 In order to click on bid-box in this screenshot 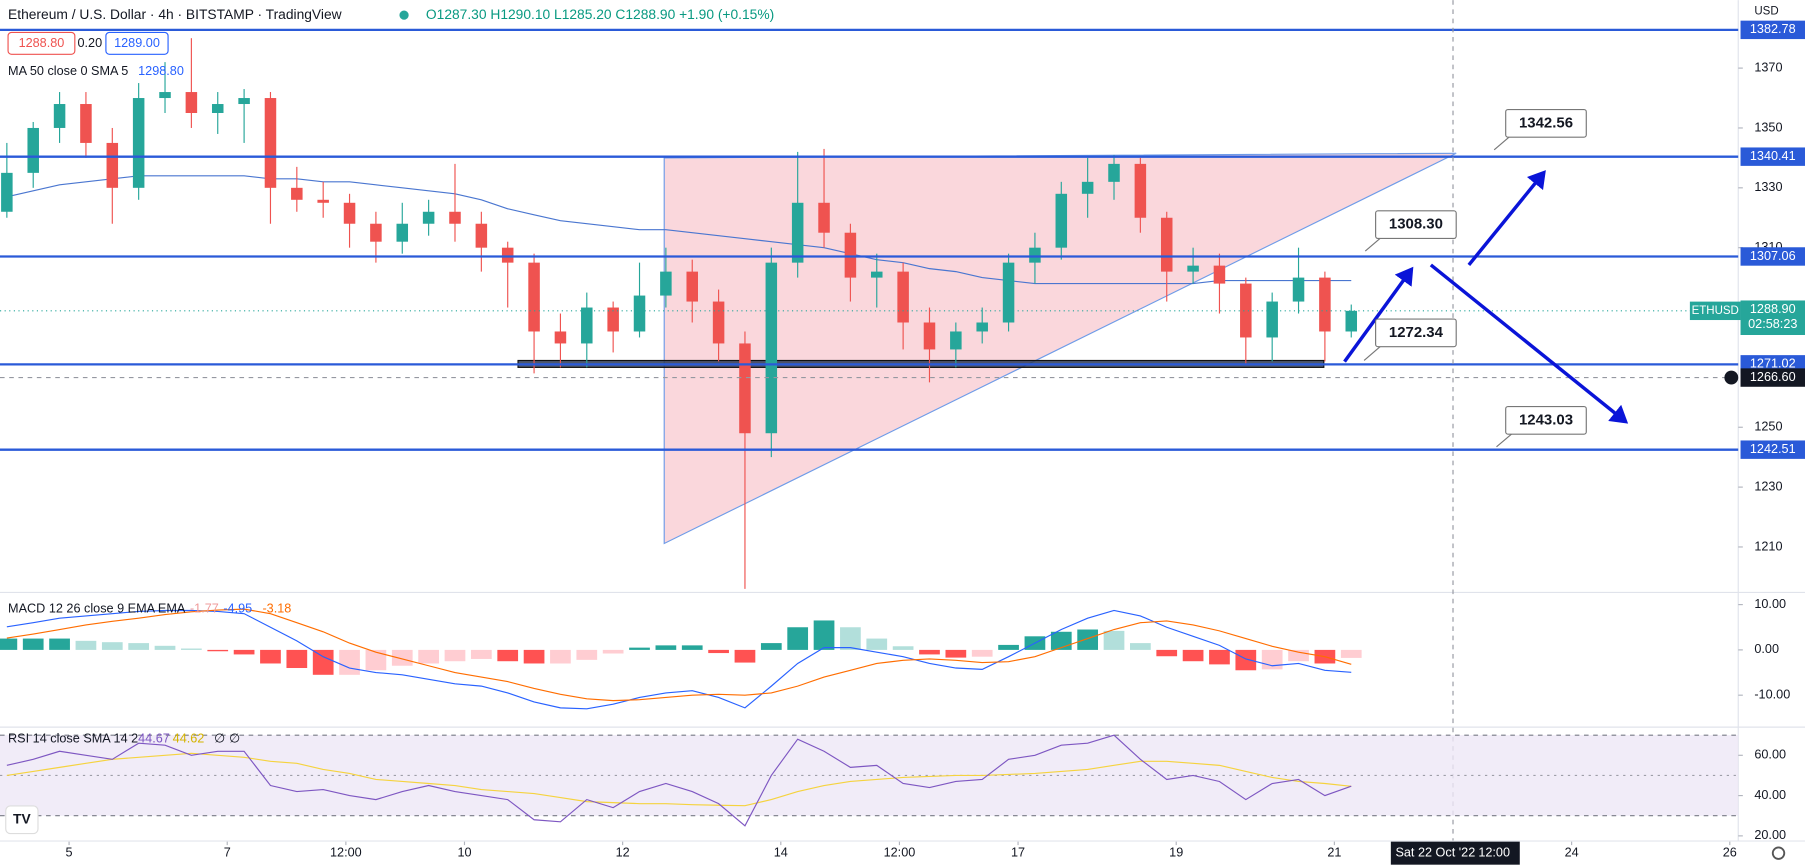, I will do `click(41, 43)`.